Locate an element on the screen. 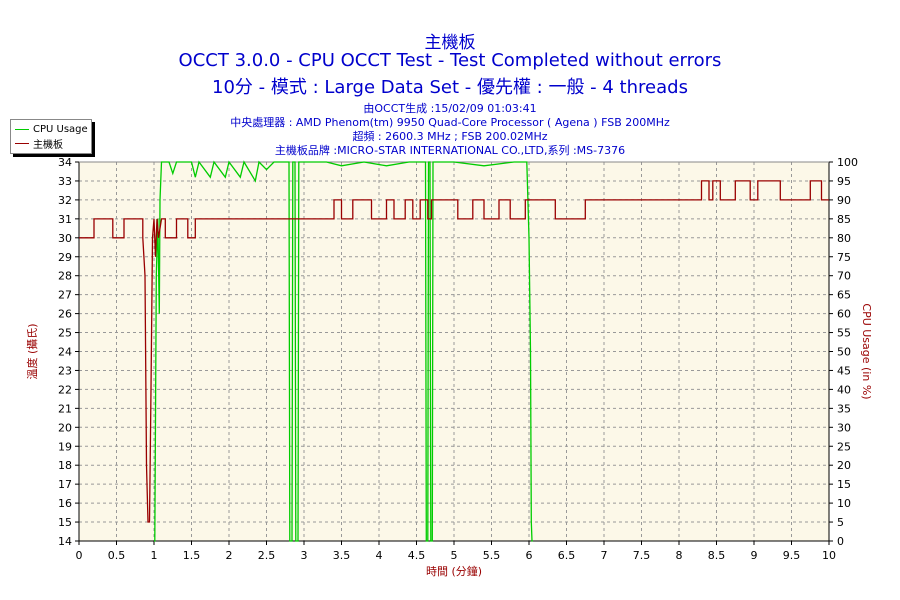 This screenshot has width=900, height=600. y-left-tick-label: 15 is located at coordinates (65, 522).